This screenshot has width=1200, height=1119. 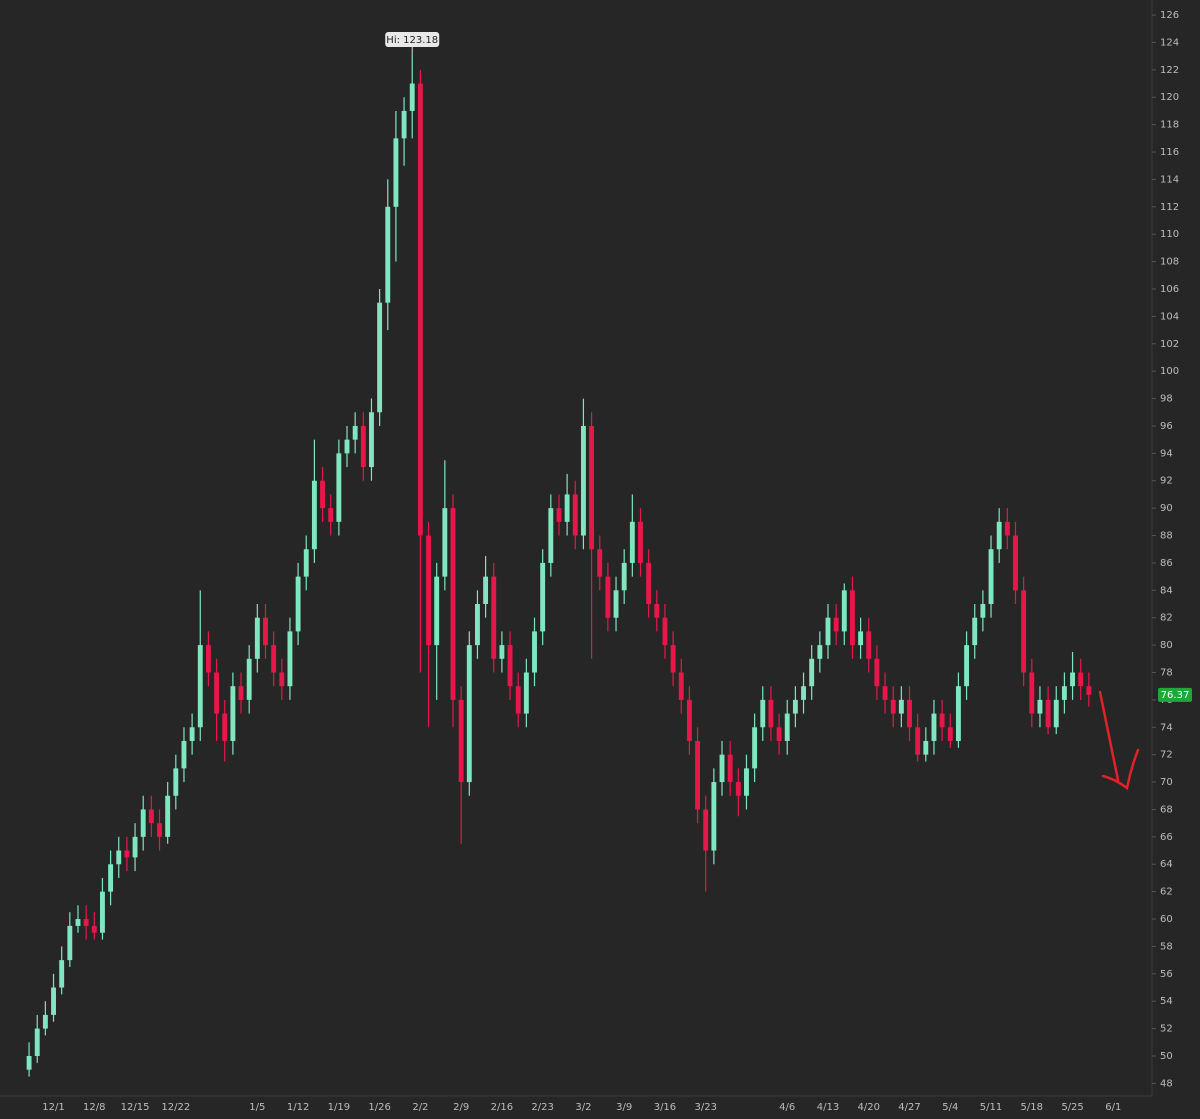 I want to click on y-tick-label: 64, so click(x=1166, y=864).